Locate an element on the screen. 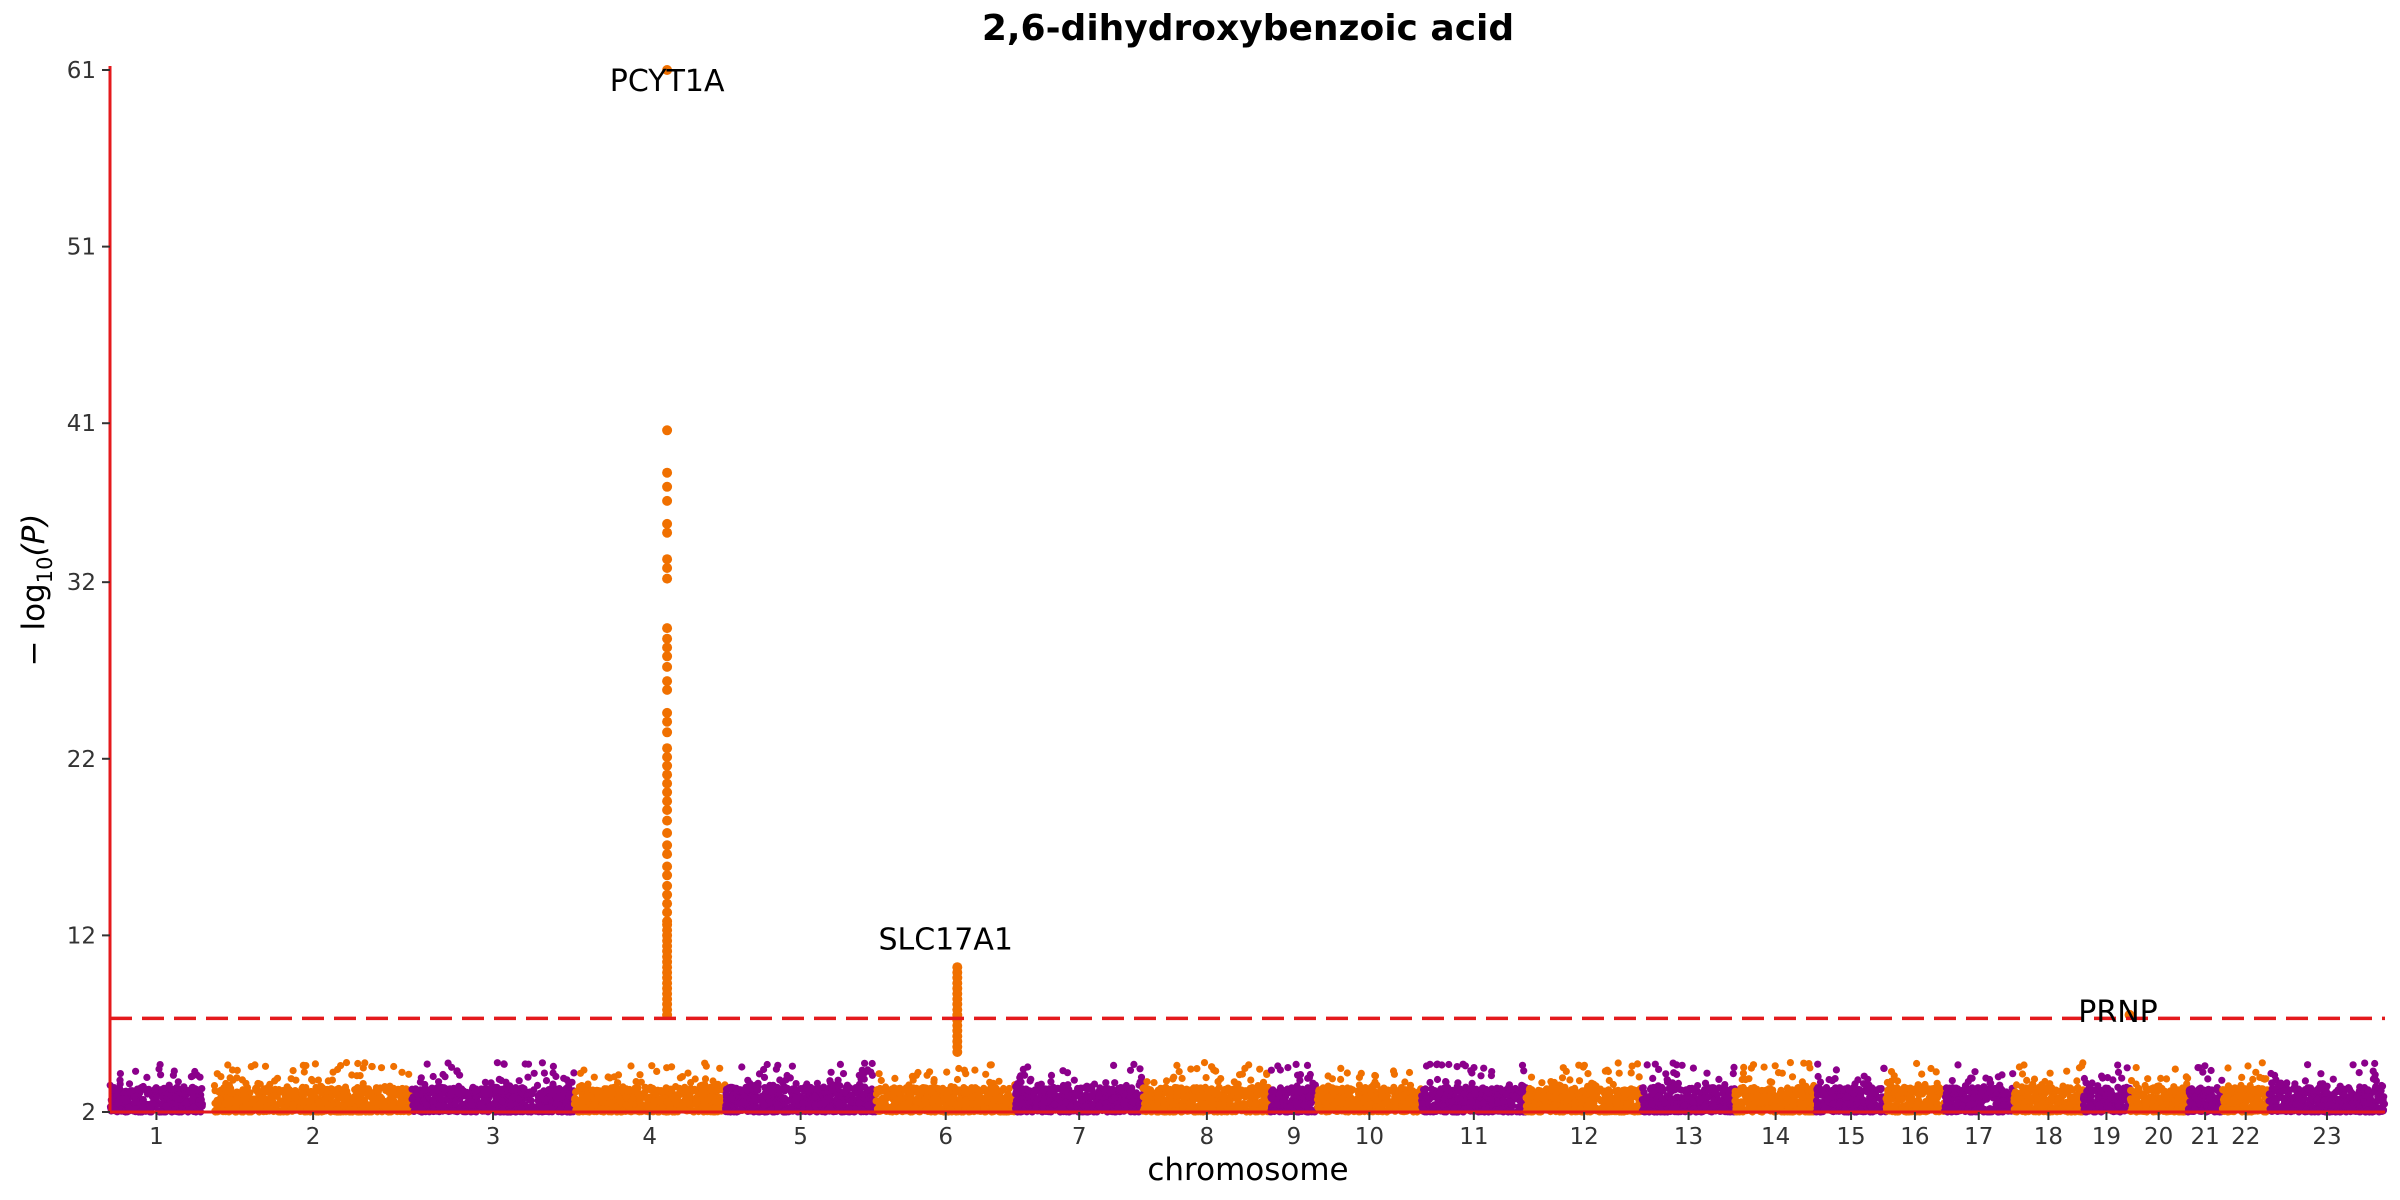 This screenshot has width=2400, height=1200. chromosome-9-points is located at coordinates (1294, 1088).